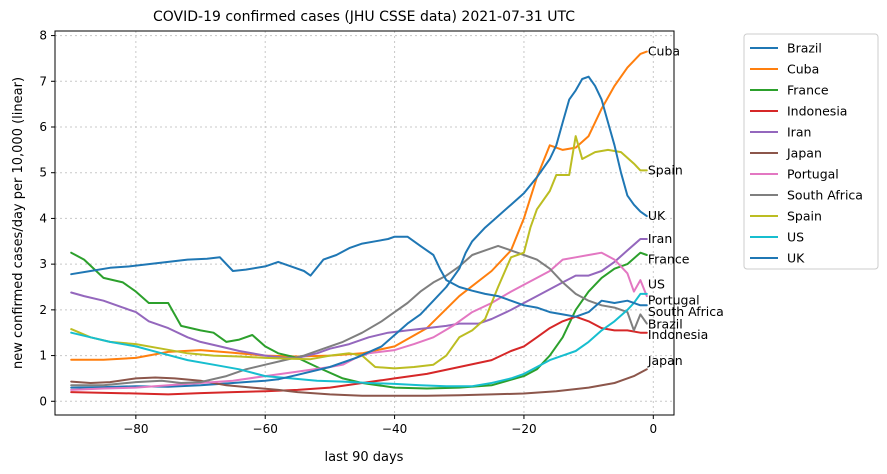 The height and width of the screenshot is (474, 887). I want to click on end-label-south-africa: South Africa, so click(686, 311).